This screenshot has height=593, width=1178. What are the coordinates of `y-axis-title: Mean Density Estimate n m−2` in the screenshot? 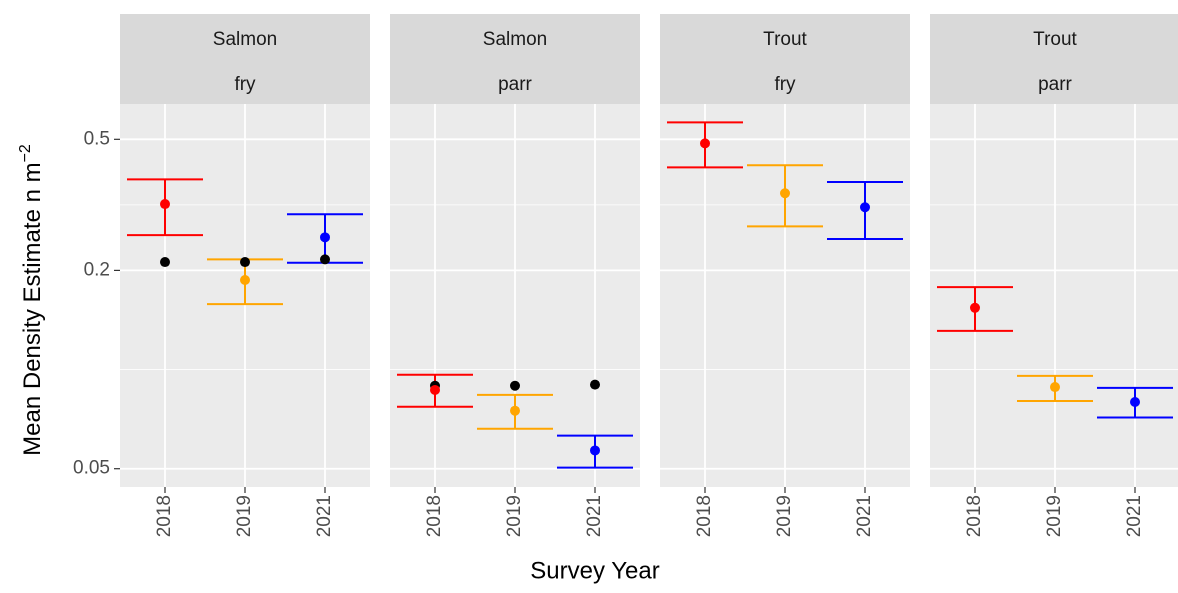 It's located at (32, 300).